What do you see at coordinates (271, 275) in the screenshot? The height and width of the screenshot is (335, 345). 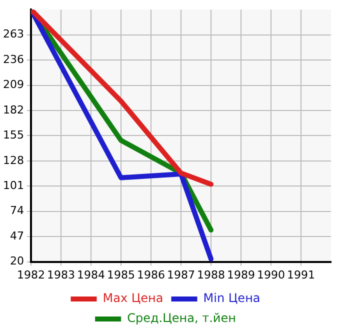 I see `x-tick-label: 1990` at bounding box center [271, 275].